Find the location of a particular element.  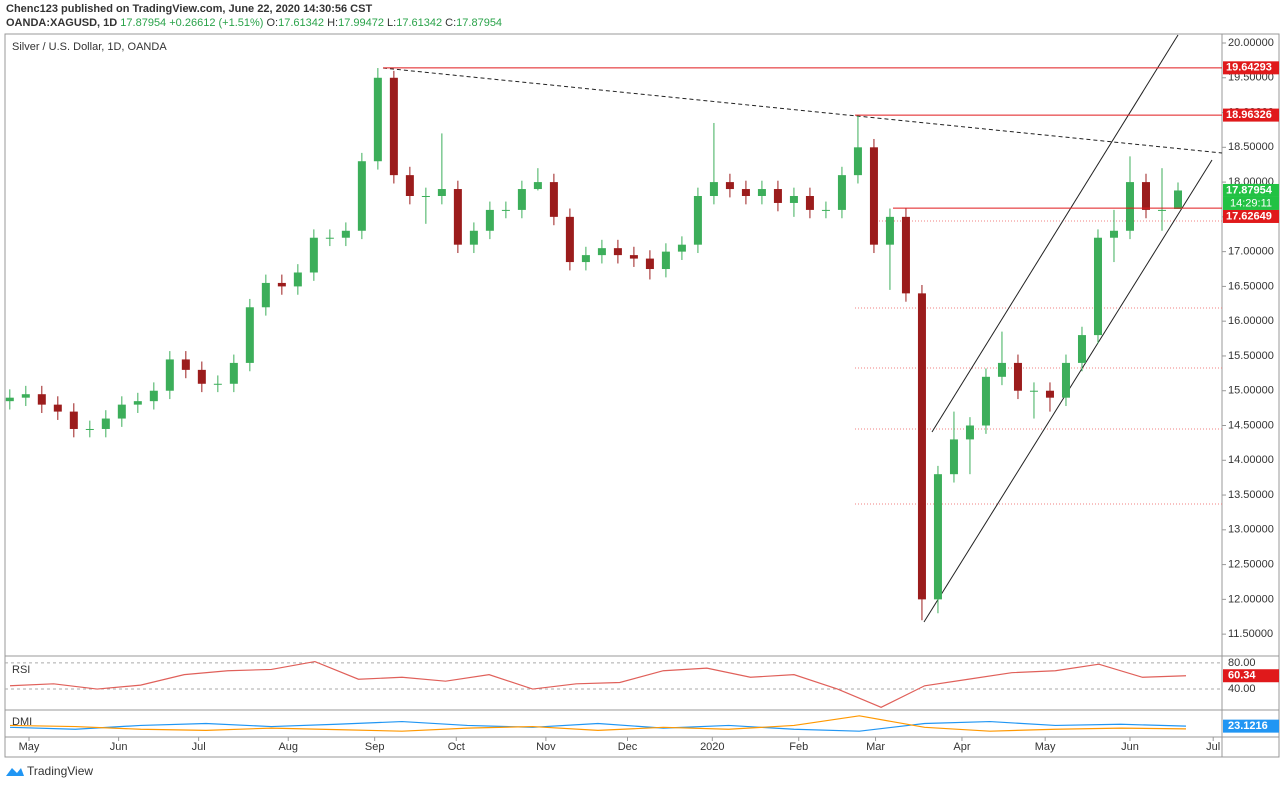

o-value: 17.61342 is located at coordinates (301, 23).